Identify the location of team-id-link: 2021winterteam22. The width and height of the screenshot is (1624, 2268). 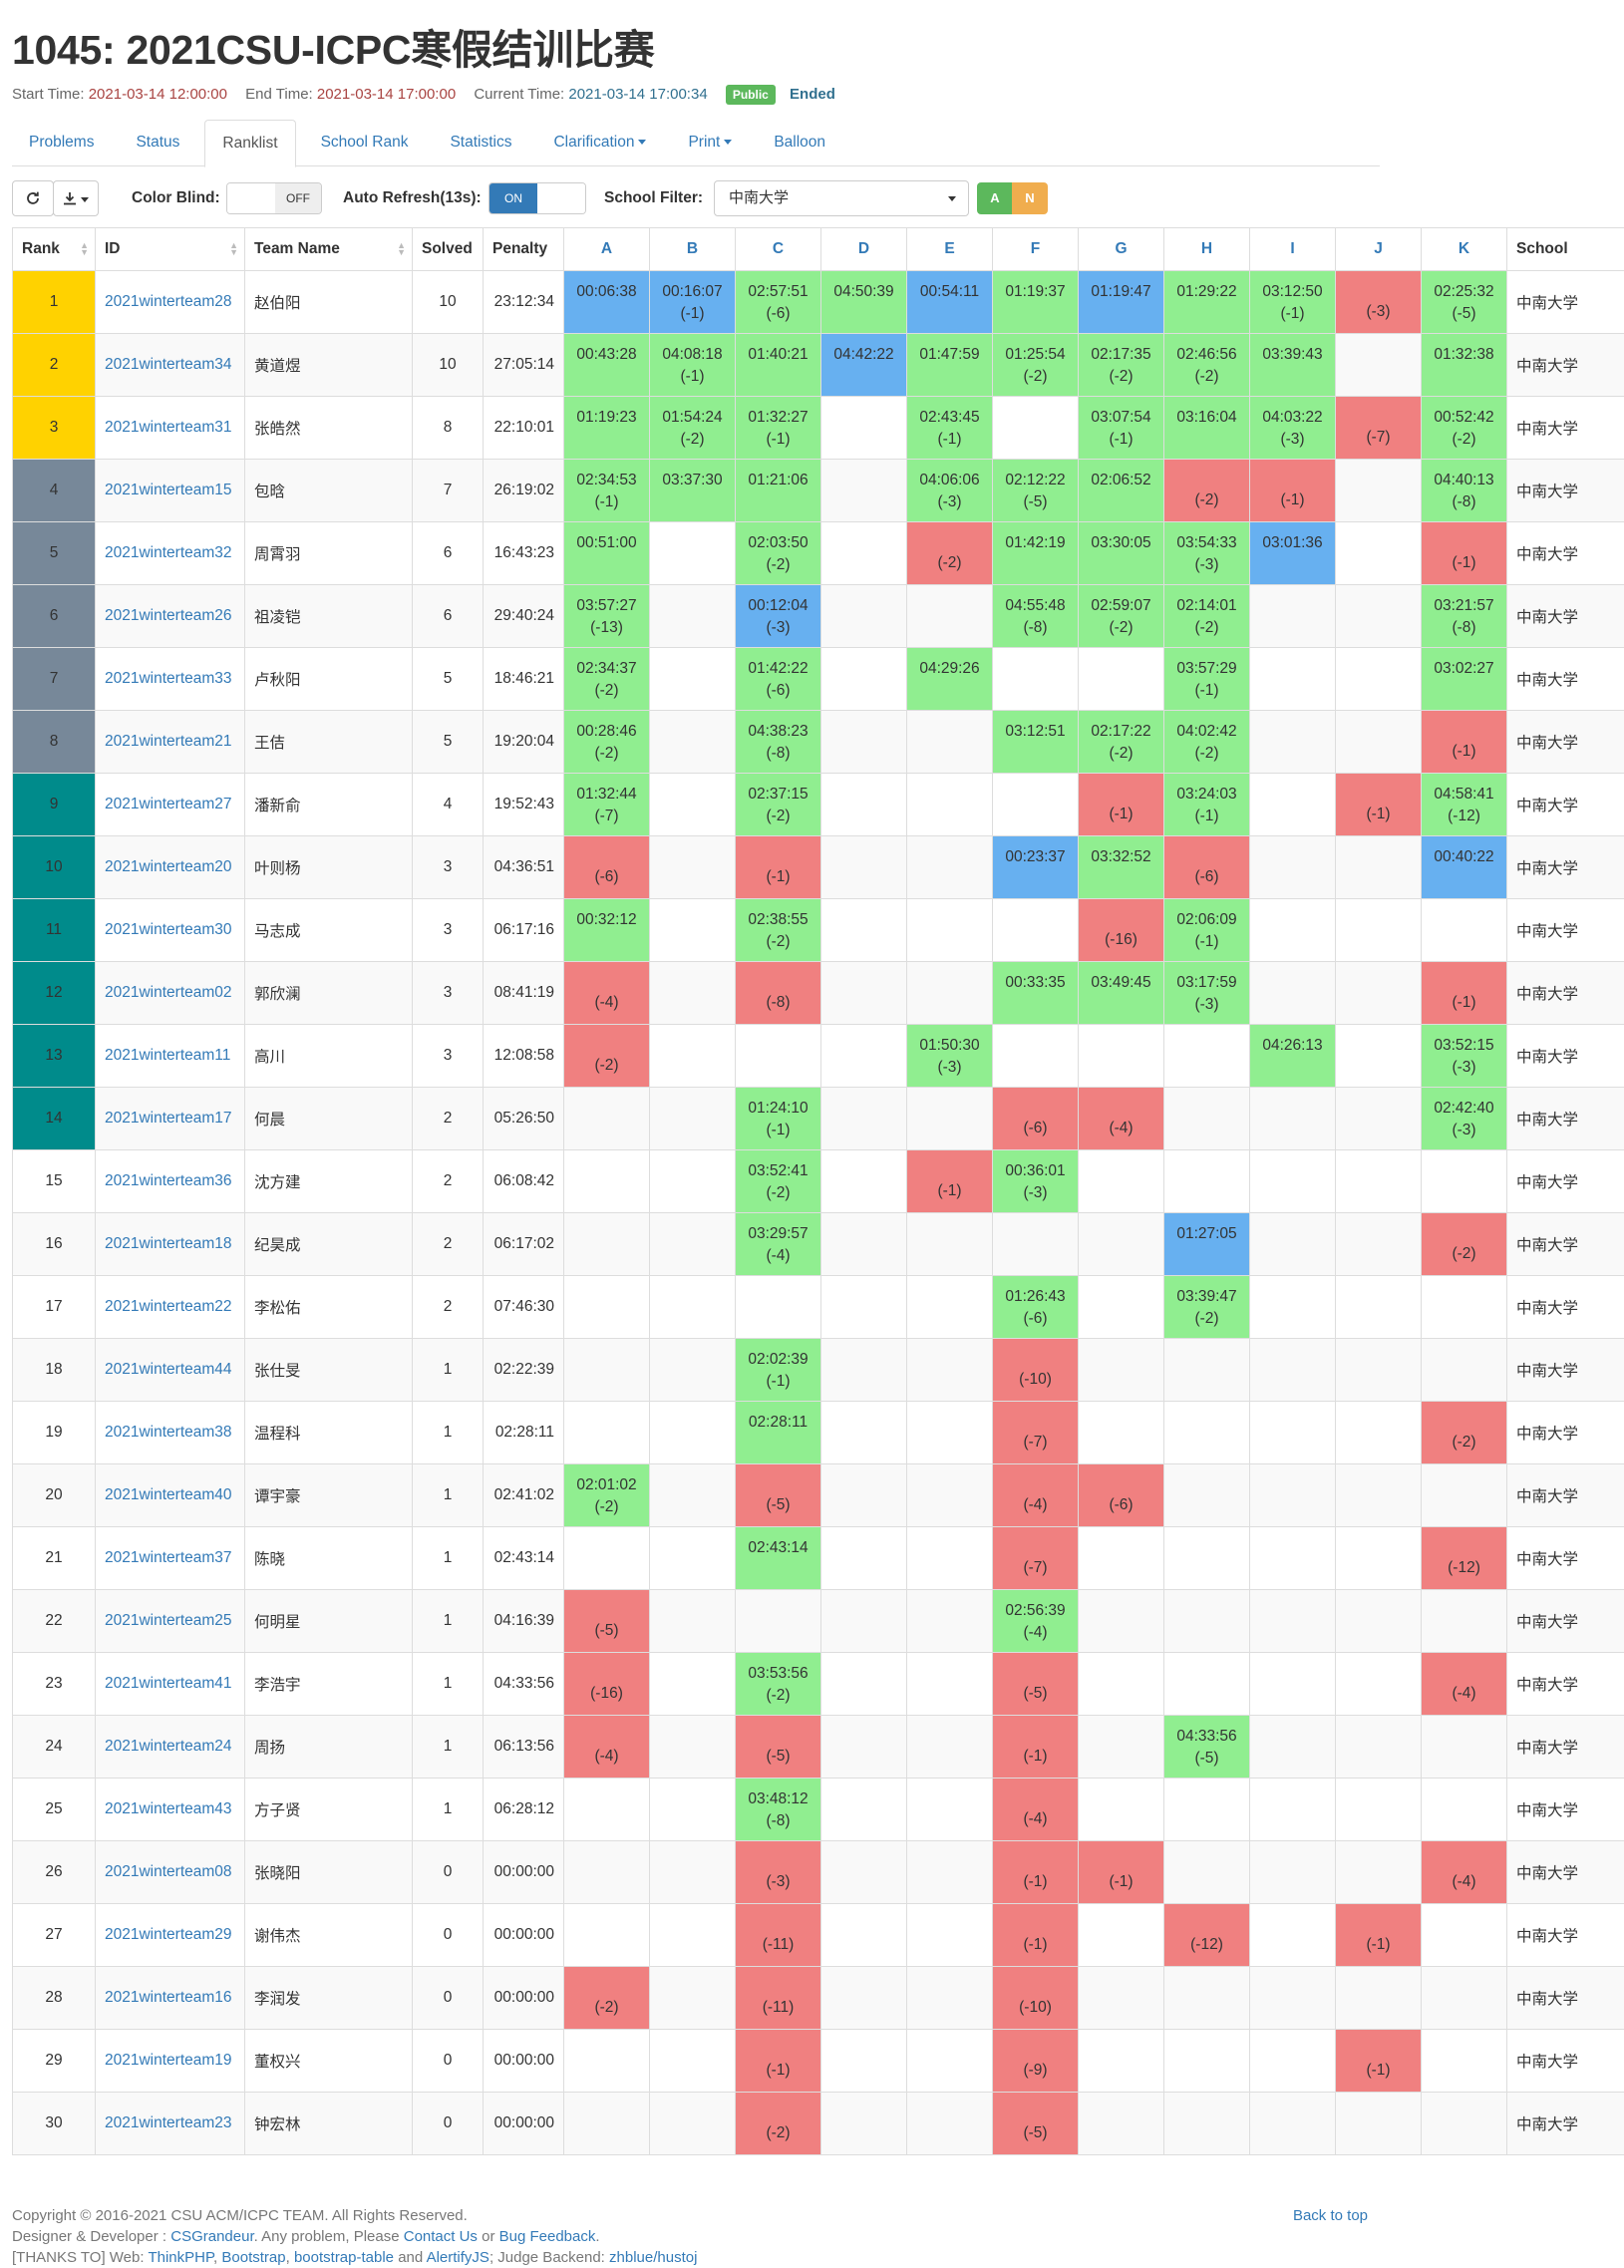
(170, 1307).